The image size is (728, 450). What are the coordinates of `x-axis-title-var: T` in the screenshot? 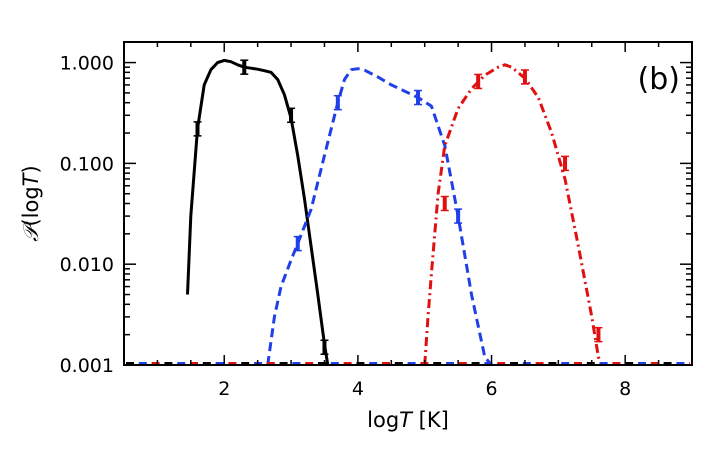 It's located at (406, 420).